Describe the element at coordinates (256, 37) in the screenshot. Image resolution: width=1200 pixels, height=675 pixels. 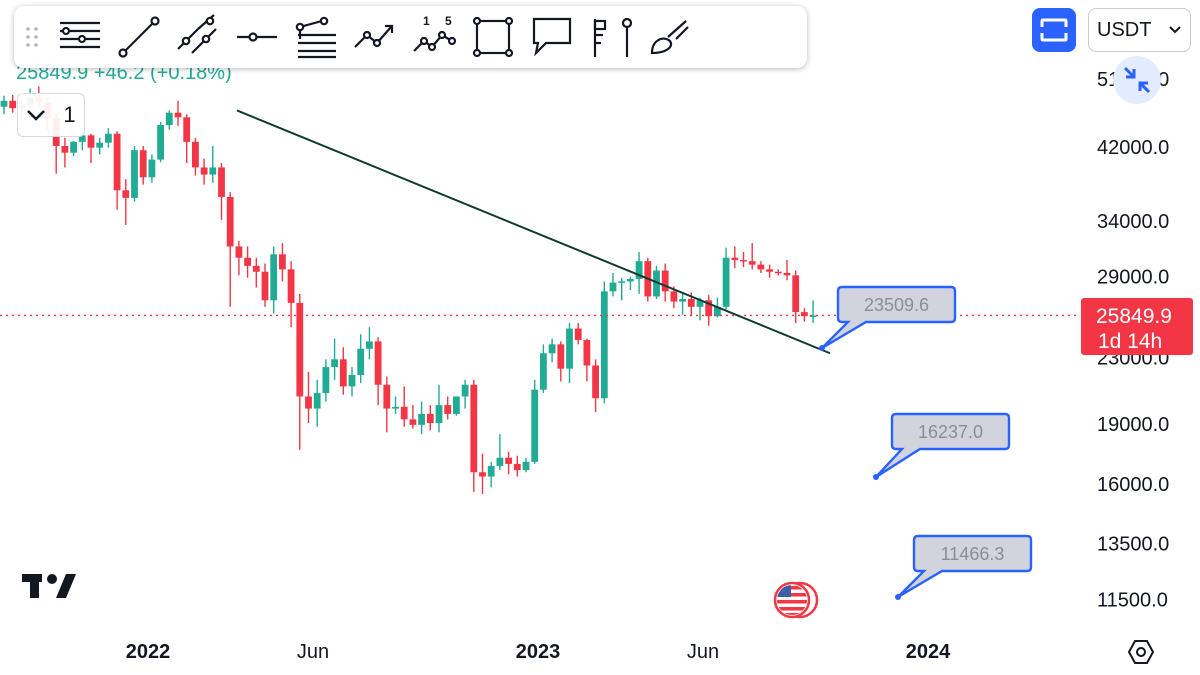
I see `horizontal-ray-icon` at that location.